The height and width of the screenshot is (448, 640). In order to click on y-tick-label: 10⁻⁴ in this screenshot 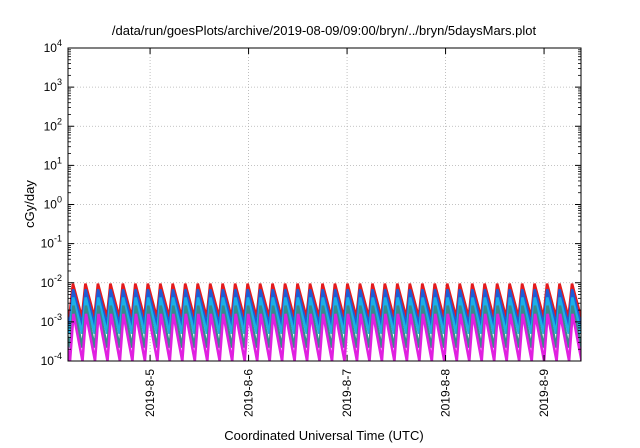, I will do `click(51, 359)`.